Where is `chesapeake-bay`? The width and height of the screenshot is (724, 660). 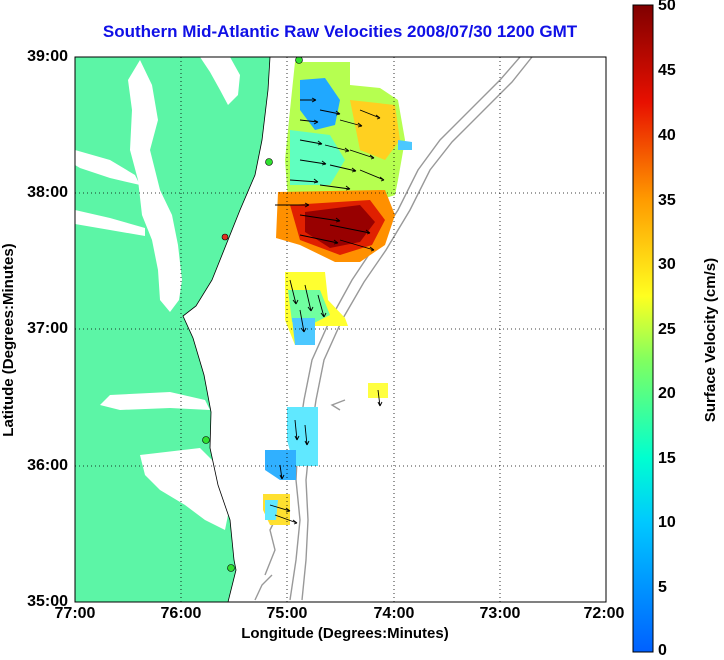 chesapeake-bay is located at coordinates (155, 186).